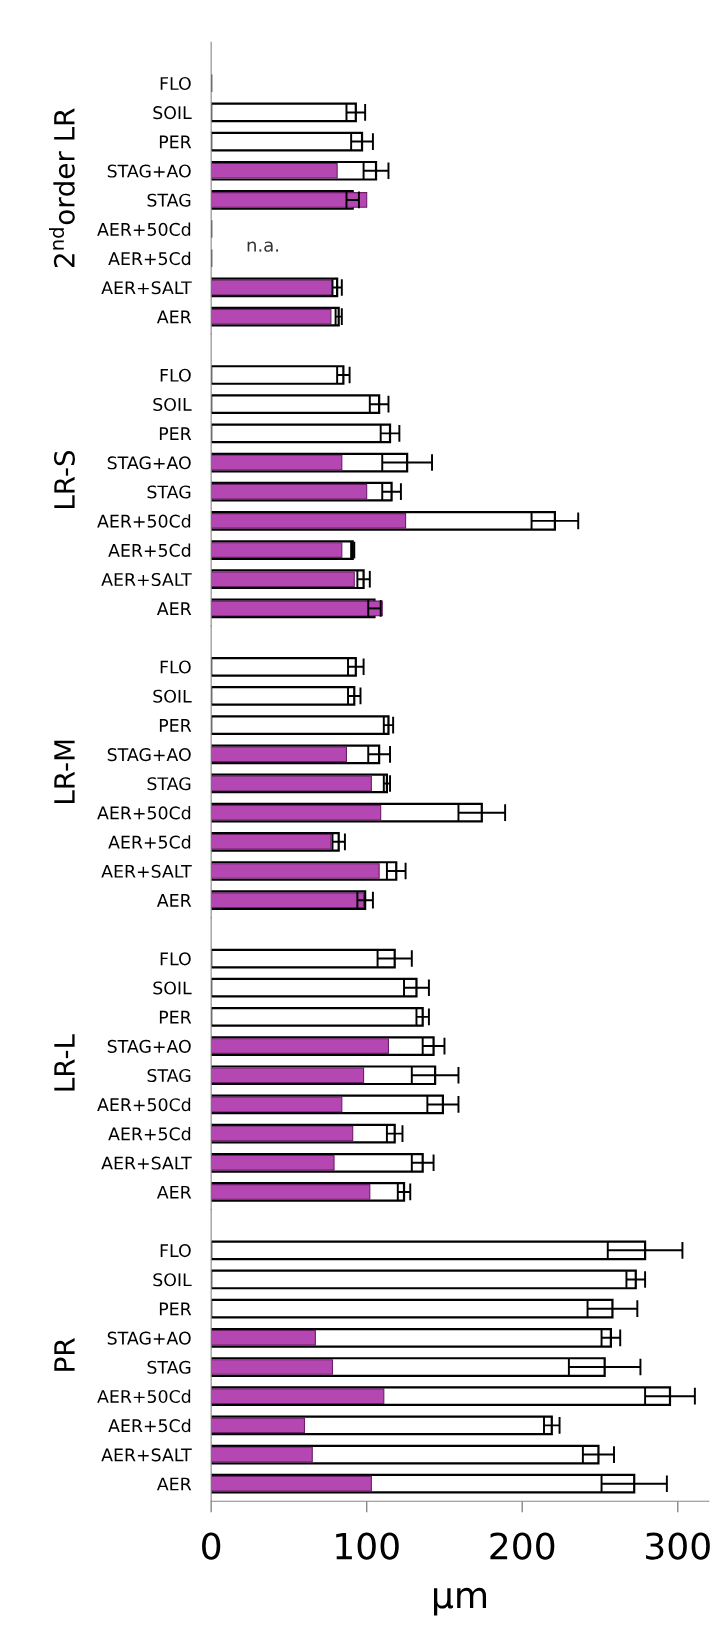  I want to click on x-axis-title: µm, so click(460, 1601).